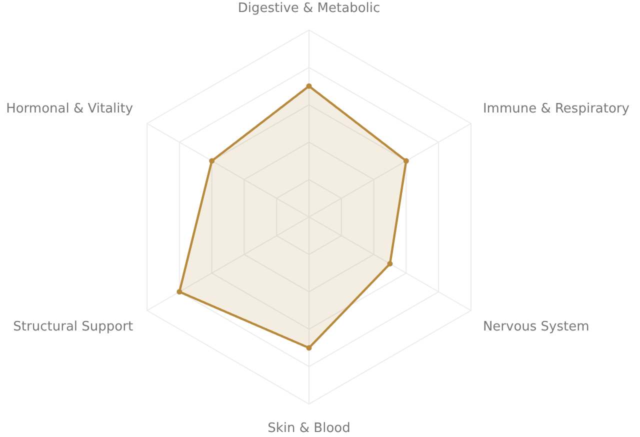 The width and height of the screenshot is (640, 437). Describe the element at coordinates (70, 109) in the screenshot. I see `spoke-label: Hormonal & Vitality` at that location.